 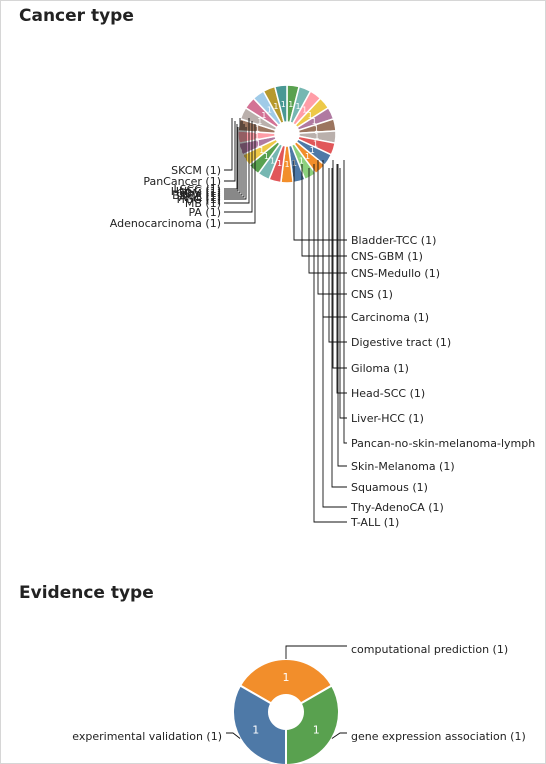 What do you see at coordinates (387, 256) in the screenshot?
I see `slice-label: CNS-GBM (1)` at bounding box center [387, 256].